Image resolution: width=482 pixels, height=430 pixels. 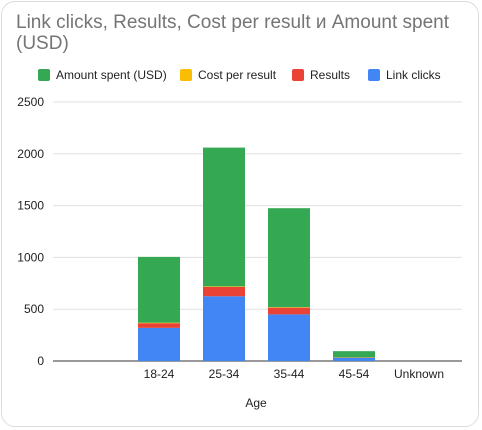 I want to click on legend-item-cost-per-result: Cost per result, so click(x=228, y=75).